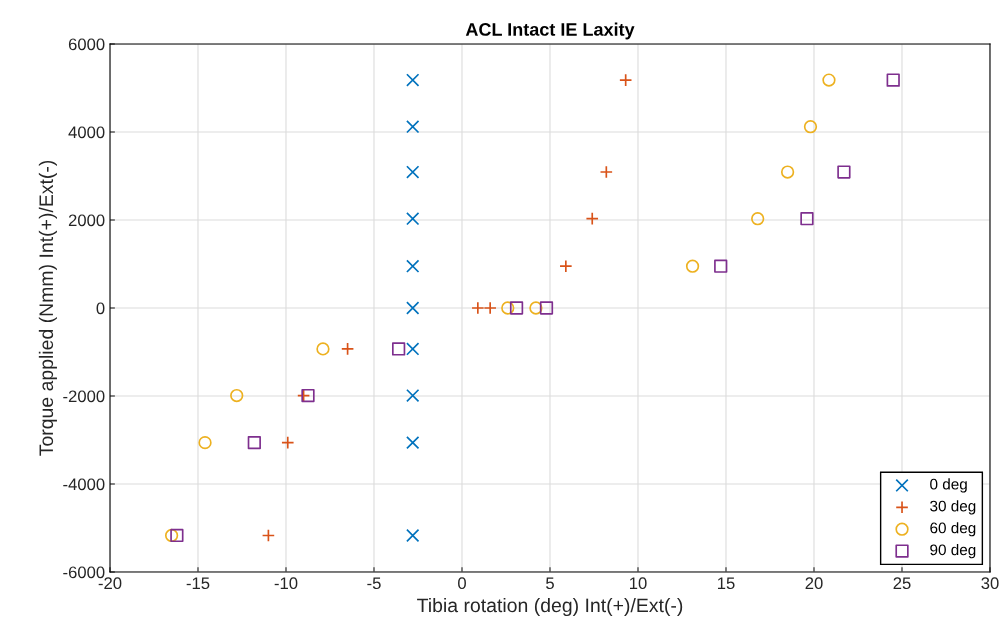 This screenshot has height=644, width=1005. I want to click on x-tick-label: 30, so click(990, 583).